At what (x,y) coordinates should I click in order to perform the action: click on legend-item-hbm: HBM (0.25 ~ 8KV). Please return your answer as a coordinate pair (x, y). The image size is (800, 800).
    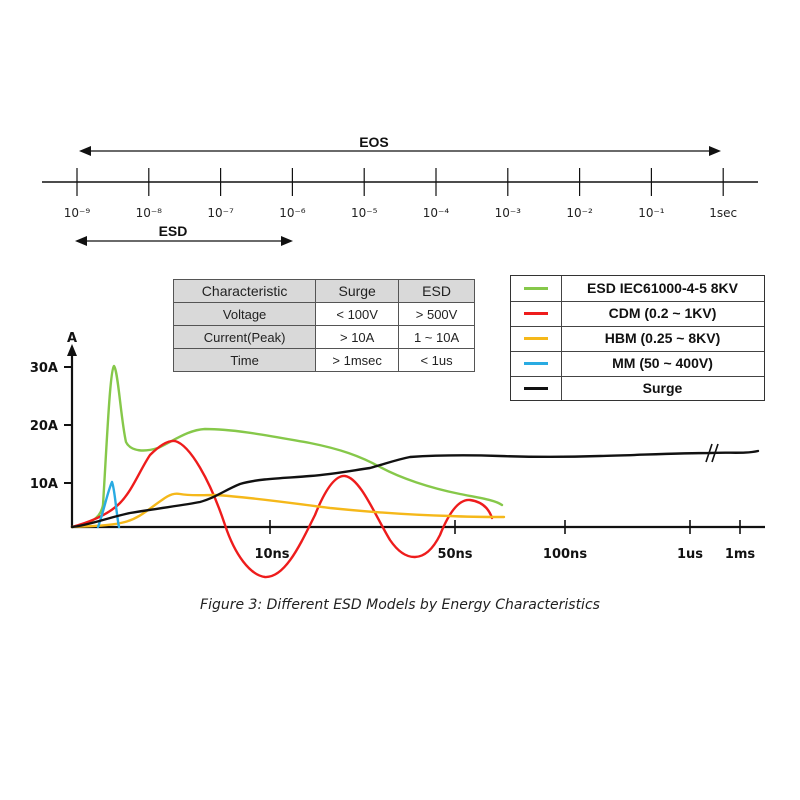
    Looking at the image, I should click on (637, 338).